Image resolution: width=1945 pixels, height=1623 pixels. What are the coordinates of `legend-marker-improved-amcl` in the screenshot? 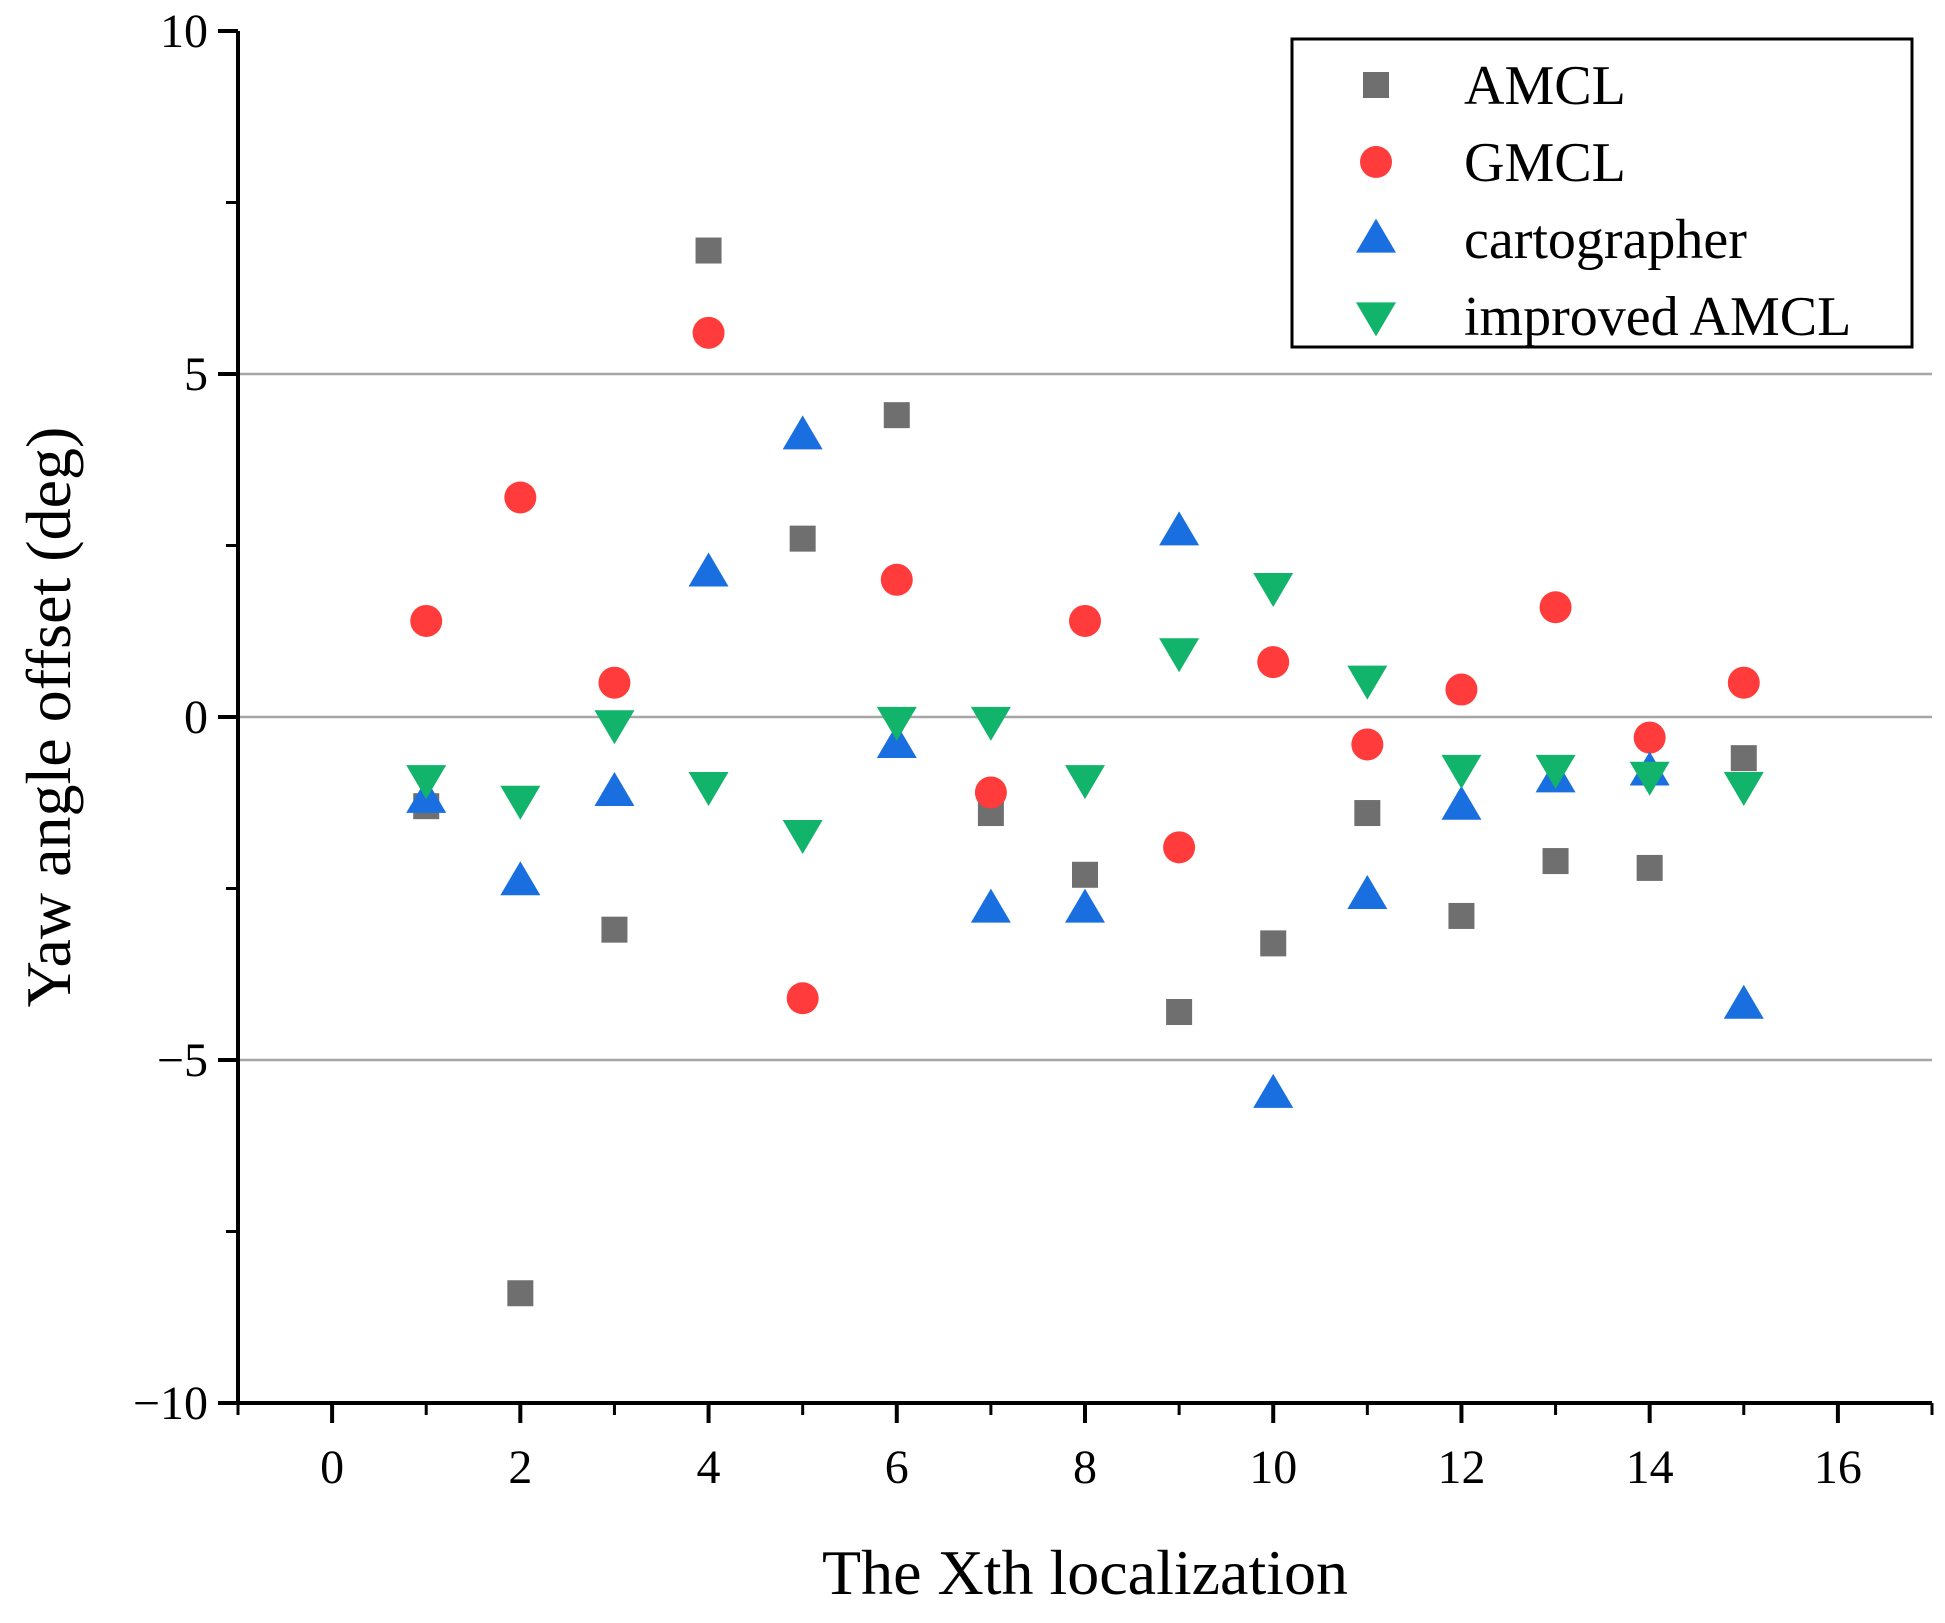 It's located at (1376, 319).